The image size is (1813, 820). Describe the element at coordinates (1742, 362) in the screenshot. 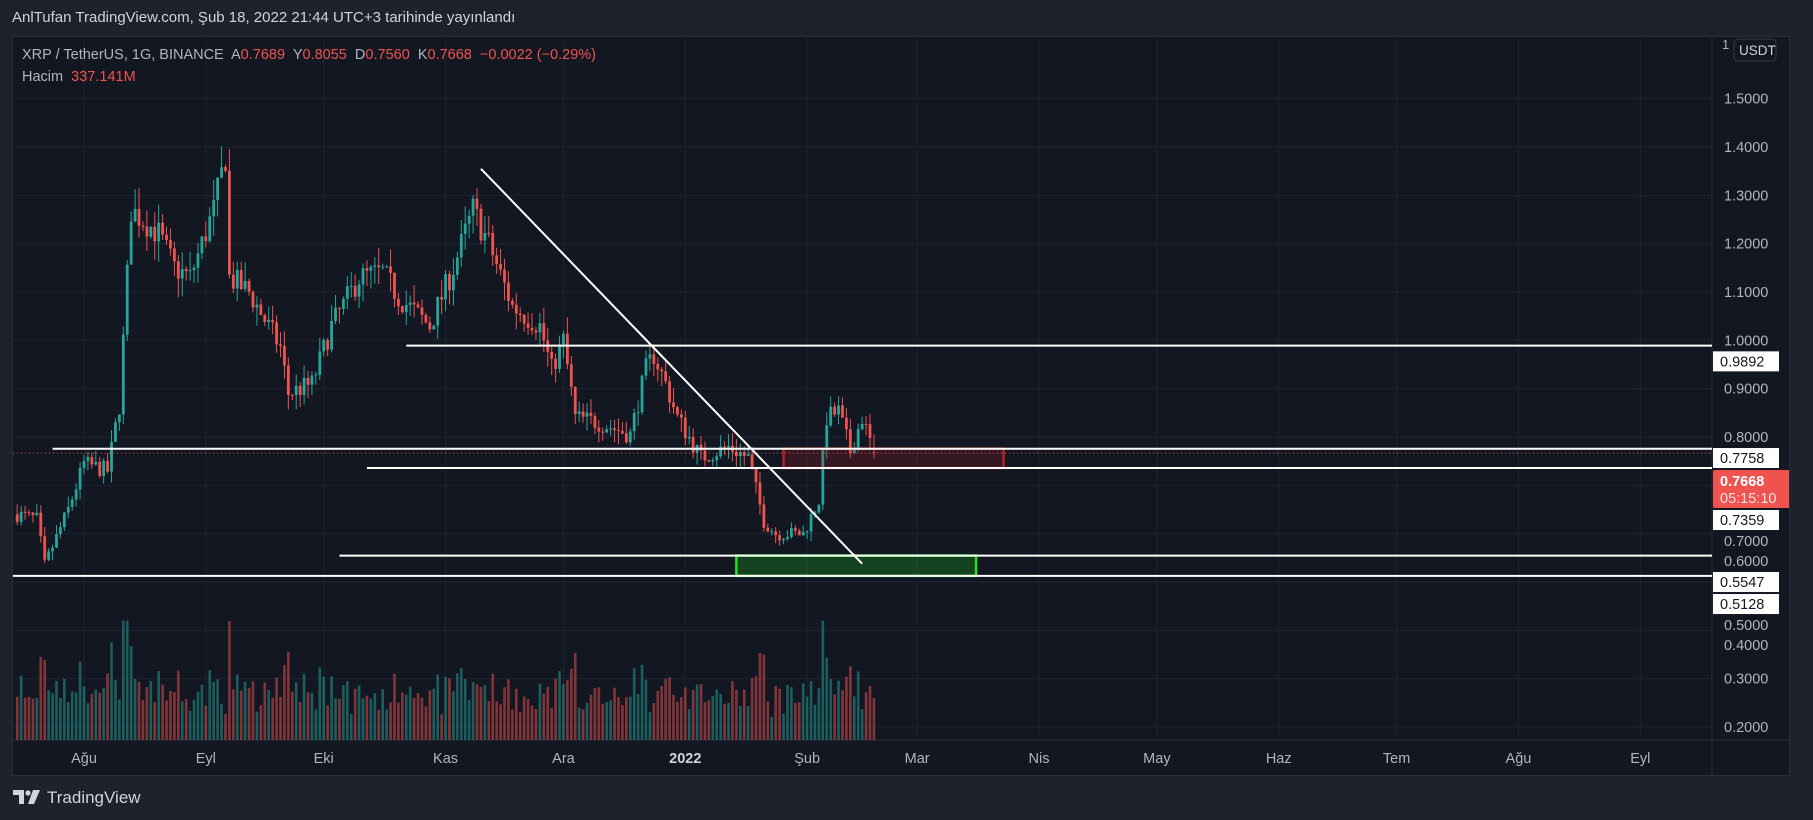

I see `level-label: 0.9892` at that location.